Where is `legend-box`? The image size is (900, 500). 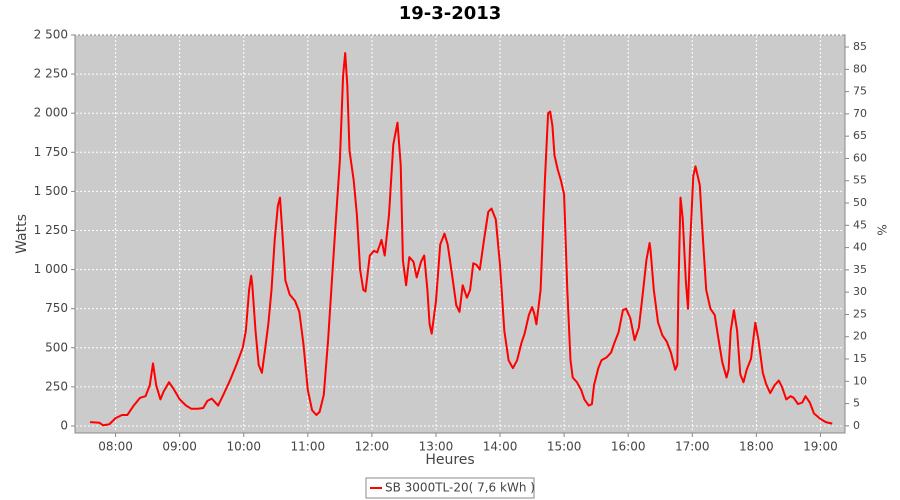 legend-box is located at coordinates (450, 488).